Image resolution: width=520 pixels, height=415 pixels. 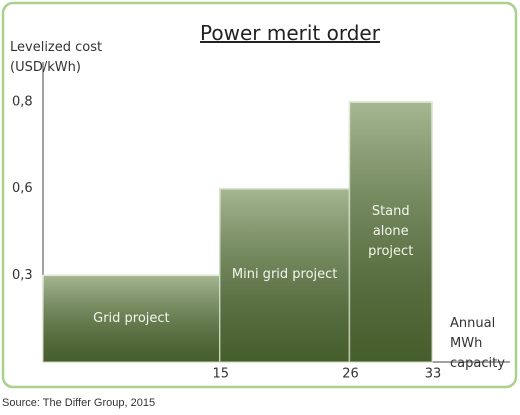 What do you see at coordinates (391, 231) in the screenshot?
I see `bar-label: Stand alone project` at bounding box center [391, 231].